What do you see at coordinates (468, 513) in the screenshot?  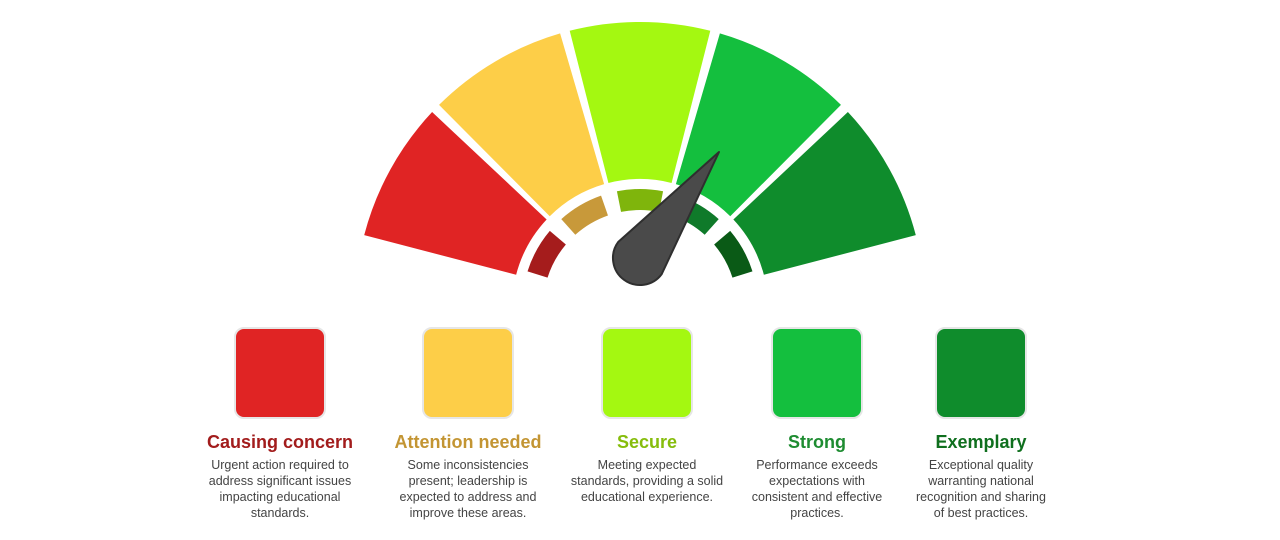 I see `legend-description: improve these areas.` at bounding box center [468, 513].